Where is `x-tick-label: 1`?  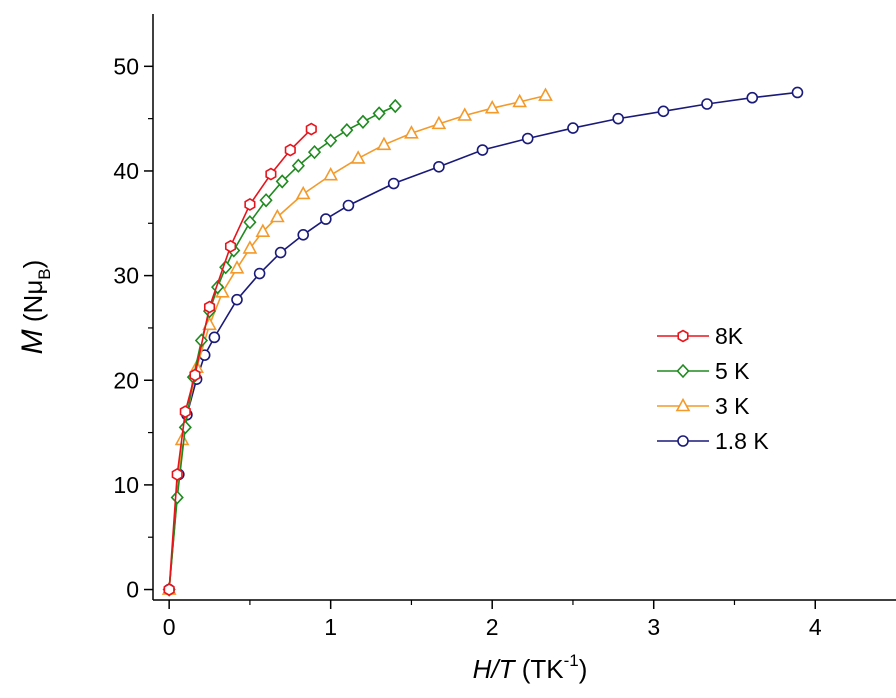 x-tick-label: 1 is located at coordinates (330, 627).